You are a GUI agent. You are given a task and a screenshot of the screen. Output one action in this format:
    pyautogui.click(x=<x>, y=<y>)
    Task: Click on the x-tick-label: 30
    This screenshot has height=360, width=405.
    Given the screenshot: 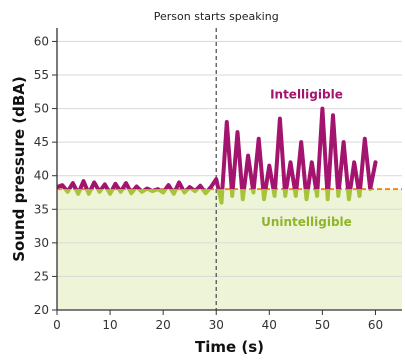 What is the action you would take?
    pyautogui.click(x=216, y=325)
    